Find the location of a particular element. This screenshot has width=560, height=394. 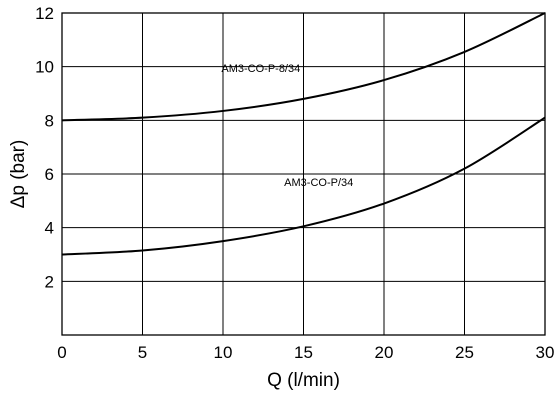

x-tick-label: 25 is located at coordinates (464, 352).